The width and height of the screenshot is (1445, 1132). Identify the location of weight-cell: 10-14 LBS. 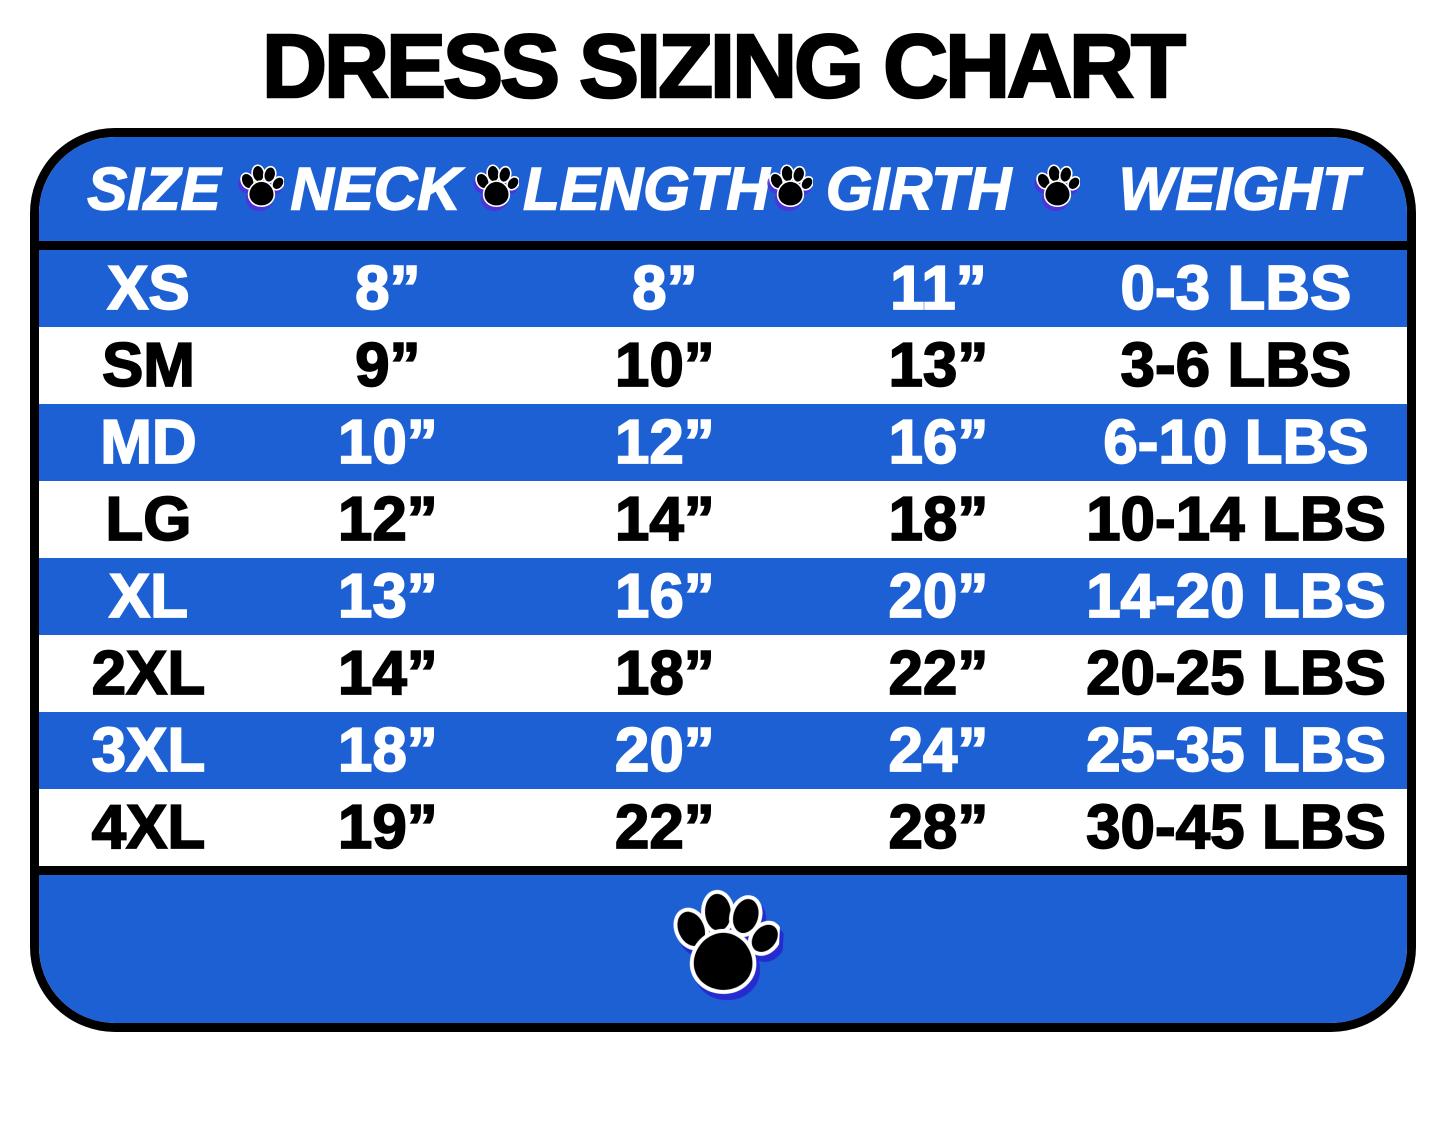
(1236, 519).